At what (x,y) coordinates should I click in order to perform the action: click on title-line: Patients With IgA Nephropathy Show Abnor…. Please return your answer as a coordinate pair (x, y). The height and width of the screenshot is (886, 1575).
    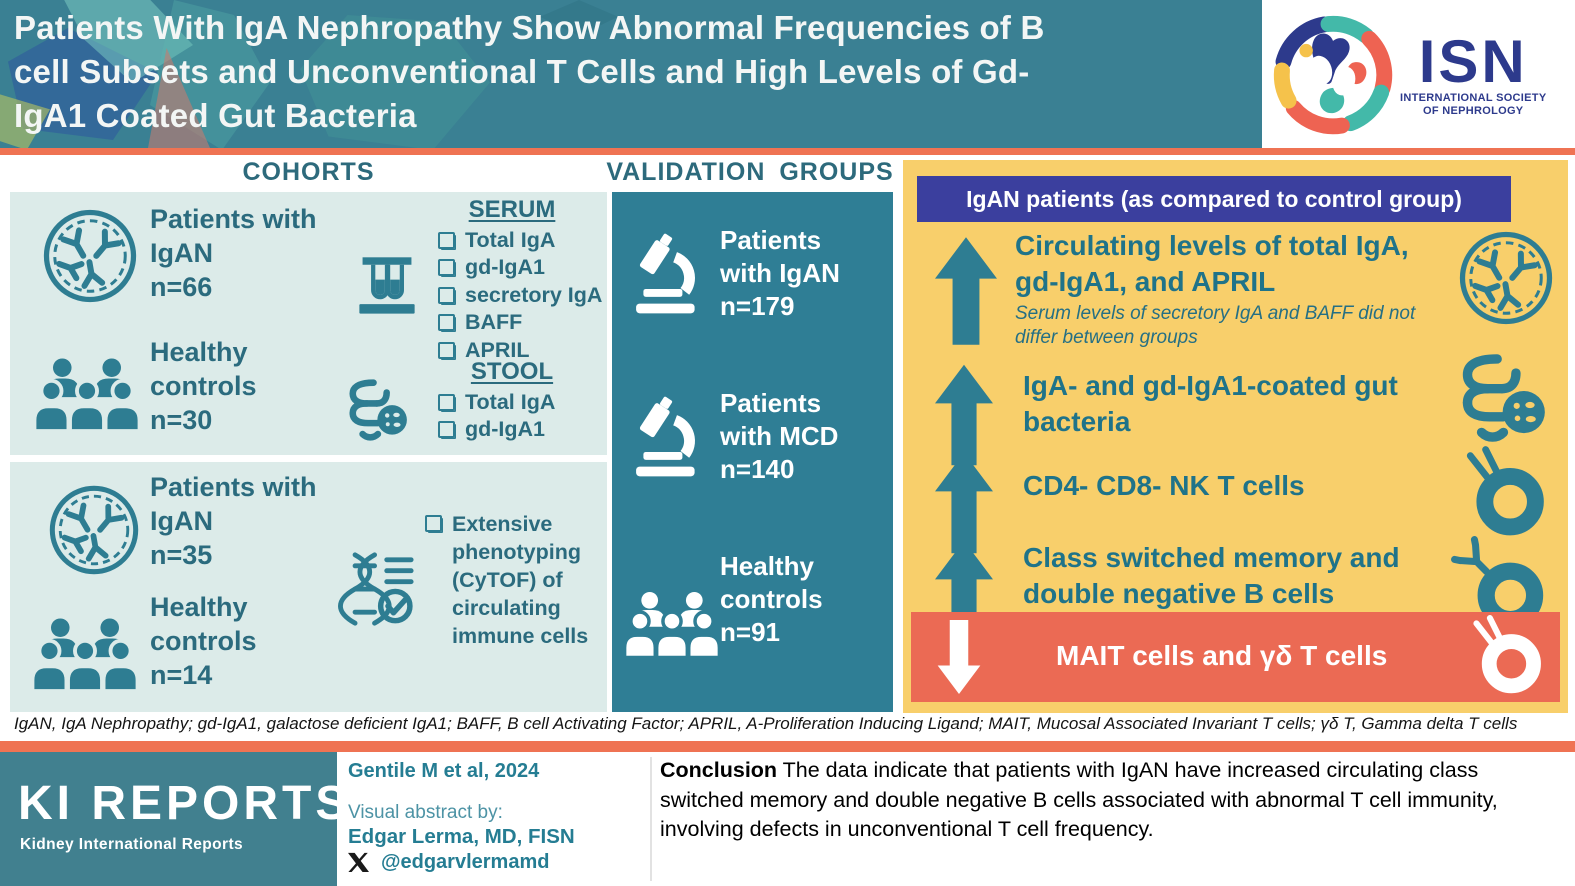
    Looking at the image, I should click on (529, 27).